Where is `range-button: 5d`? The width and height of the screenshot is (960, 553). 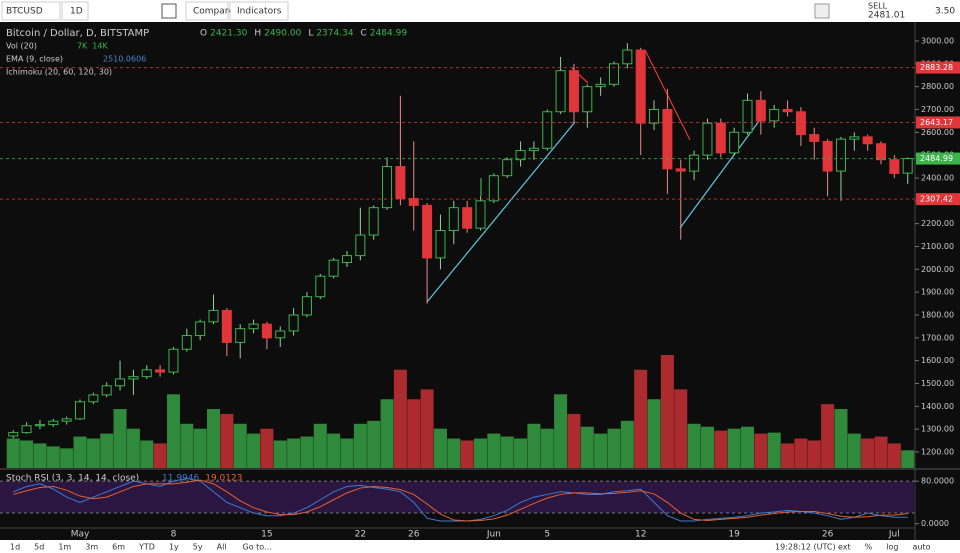
range-button: 5d is located at coordinates (39, 547).